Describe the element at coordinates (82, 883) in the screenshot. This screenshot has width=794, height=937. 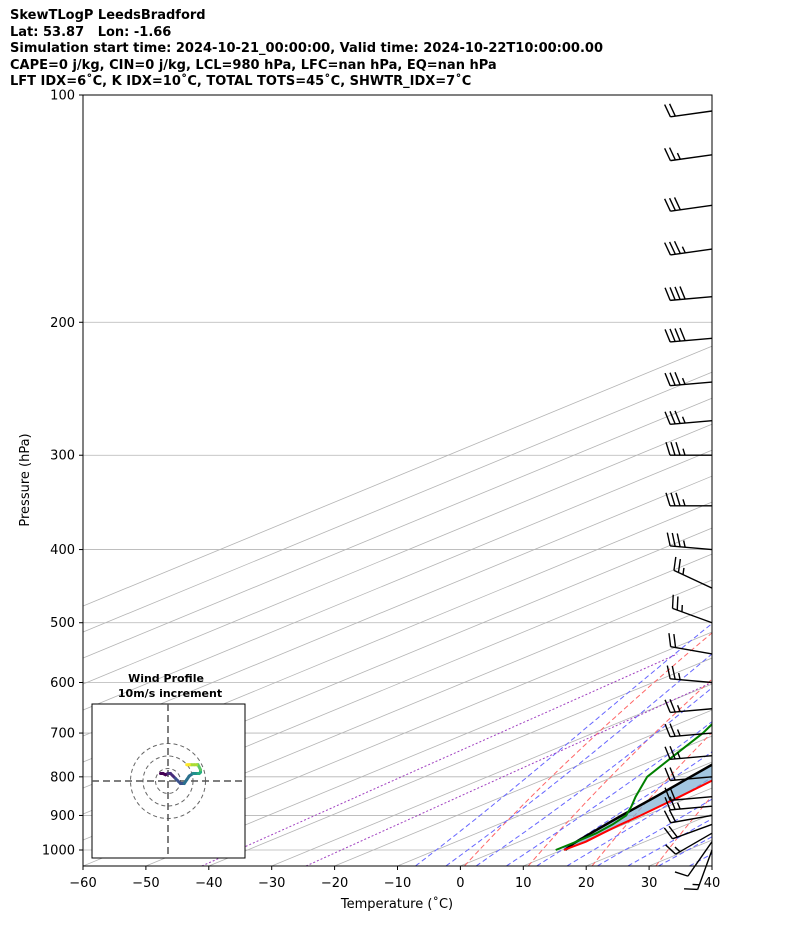
I see `x-tick-label: −60` at that location.